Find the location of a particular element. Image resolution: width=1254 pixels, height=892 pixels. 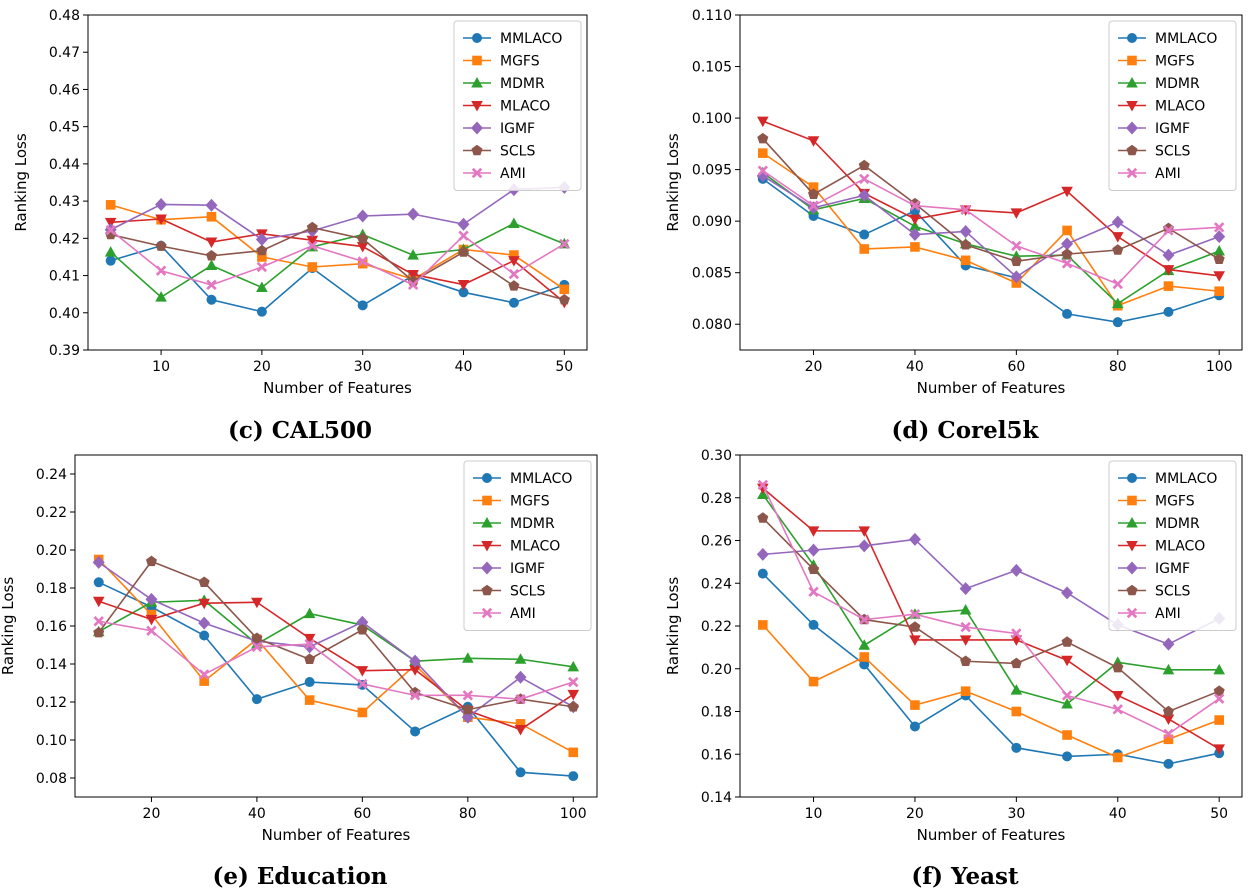

y-tick-label: 0.100 is located at coordinates (712, 119).